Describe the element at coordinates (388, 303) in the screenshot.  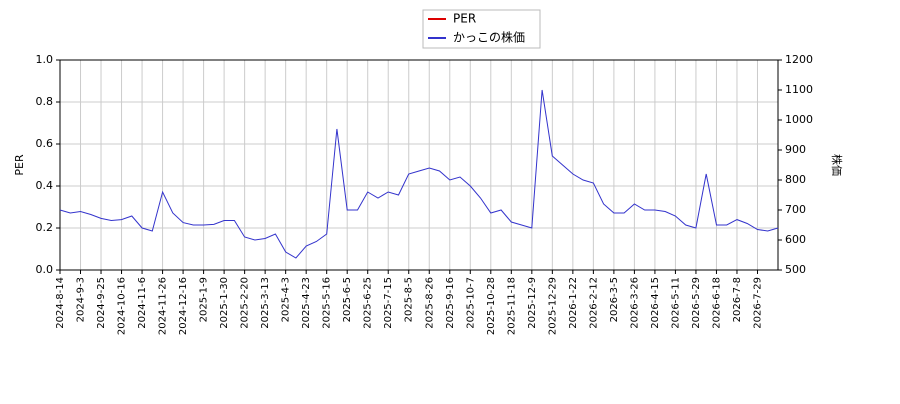
I see `x-tick-label: 2025-7-15` at that location.